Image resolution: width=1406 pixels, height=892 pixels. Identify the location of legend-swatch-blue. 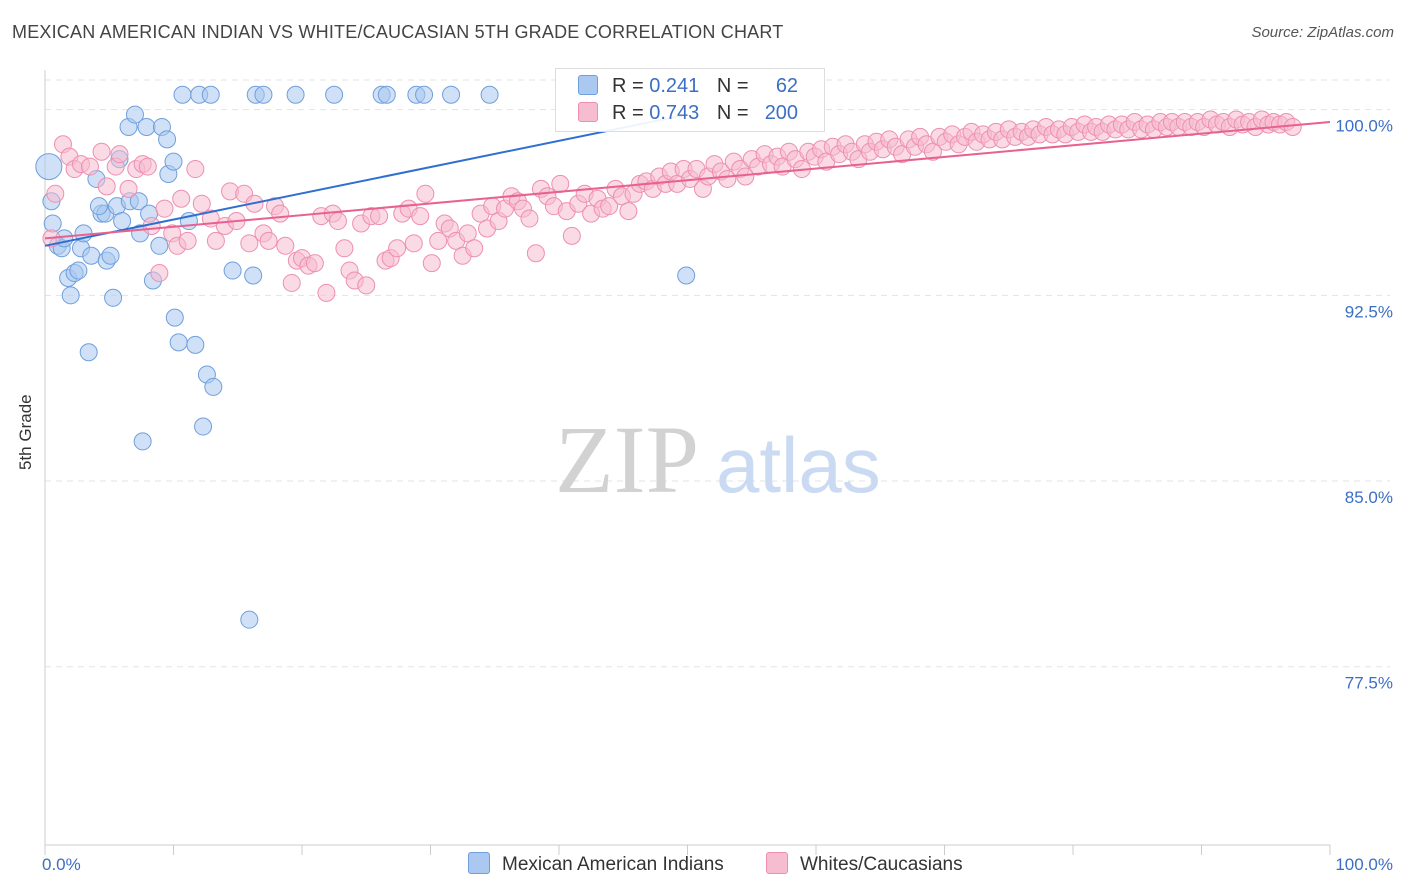
(588, 85).